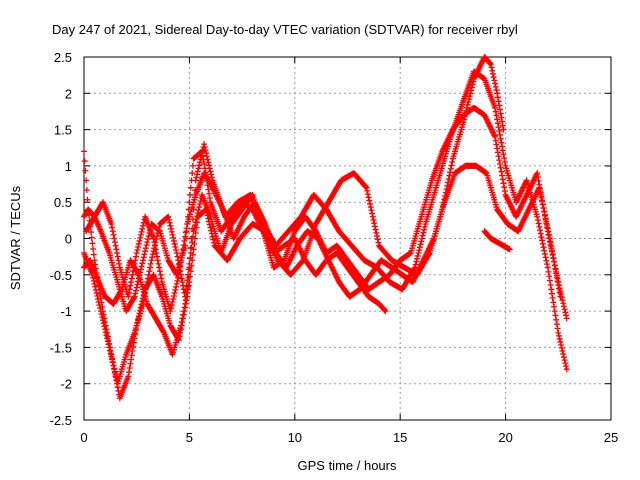  What do you see at coordinates (61, 275) in the screenshot?
I see `y-tick-label: -0.5` at bounding box center [61, 275].